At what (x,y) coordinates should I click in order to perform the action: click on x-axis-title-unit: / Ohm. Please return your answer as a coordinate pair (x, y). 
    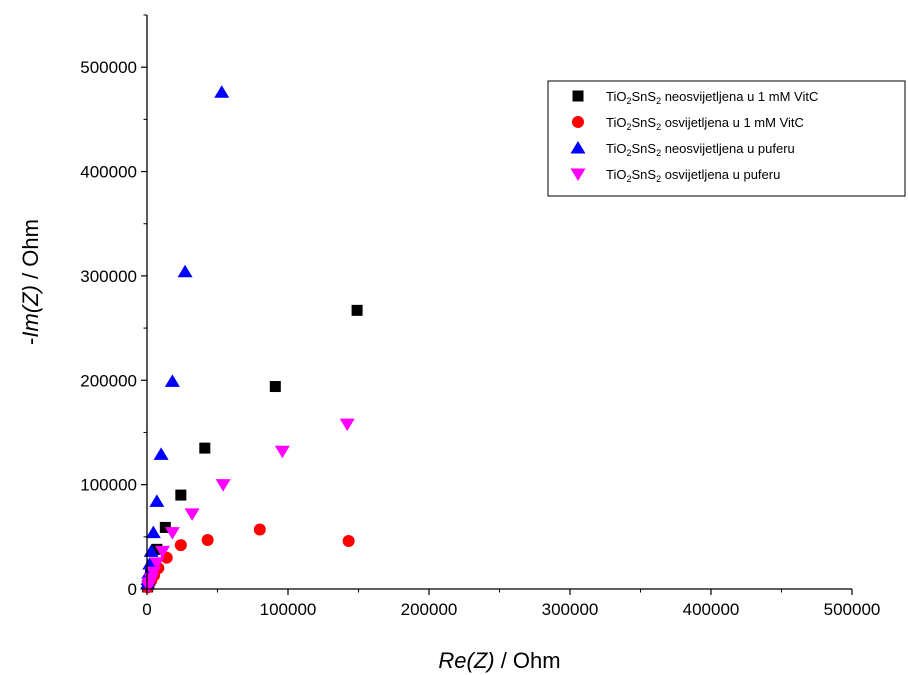
    Looking at the image, I should click on (528, 660).